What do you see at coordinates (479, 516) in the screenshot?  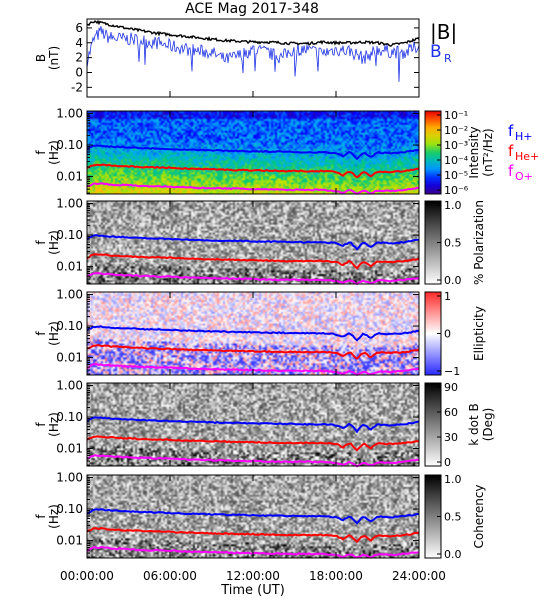 I see `coherency-cbar-title: Coherency` at bounding box center [479, 516].